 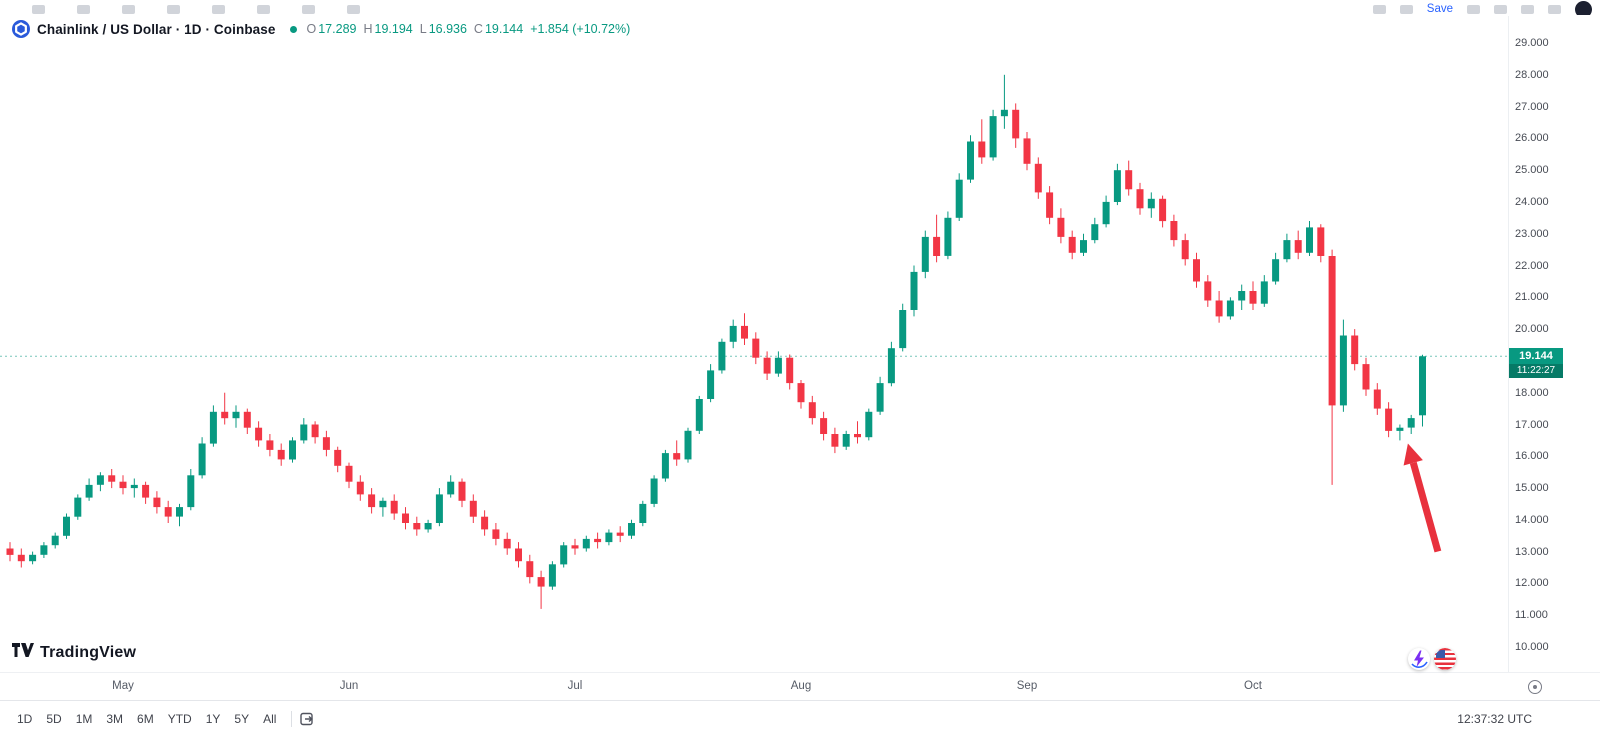 What do you see at coordinates (241, 719) in the screenshot?
I see `range-button-5y: 5Y` at bounding box center [241, 719].